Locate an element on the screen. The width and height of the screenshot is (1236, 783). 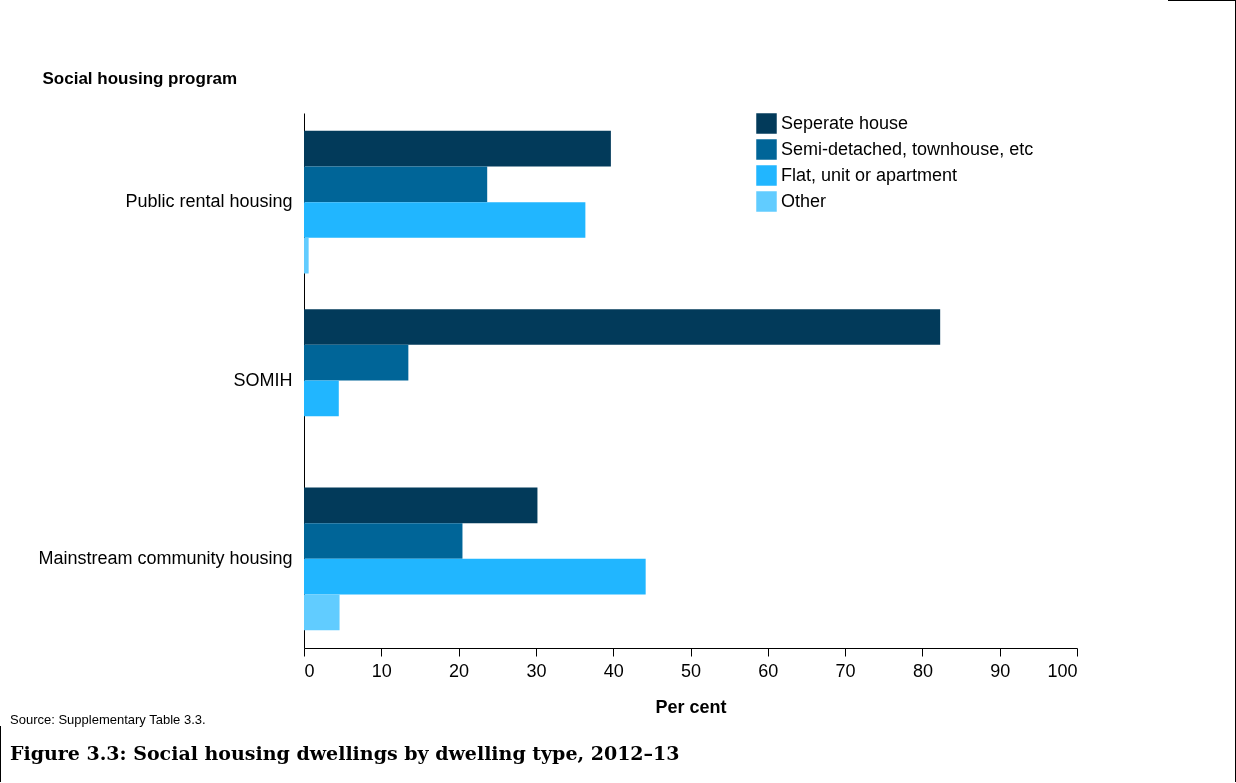
x-tick-label: 100 is located at coordinates (1062, 670).